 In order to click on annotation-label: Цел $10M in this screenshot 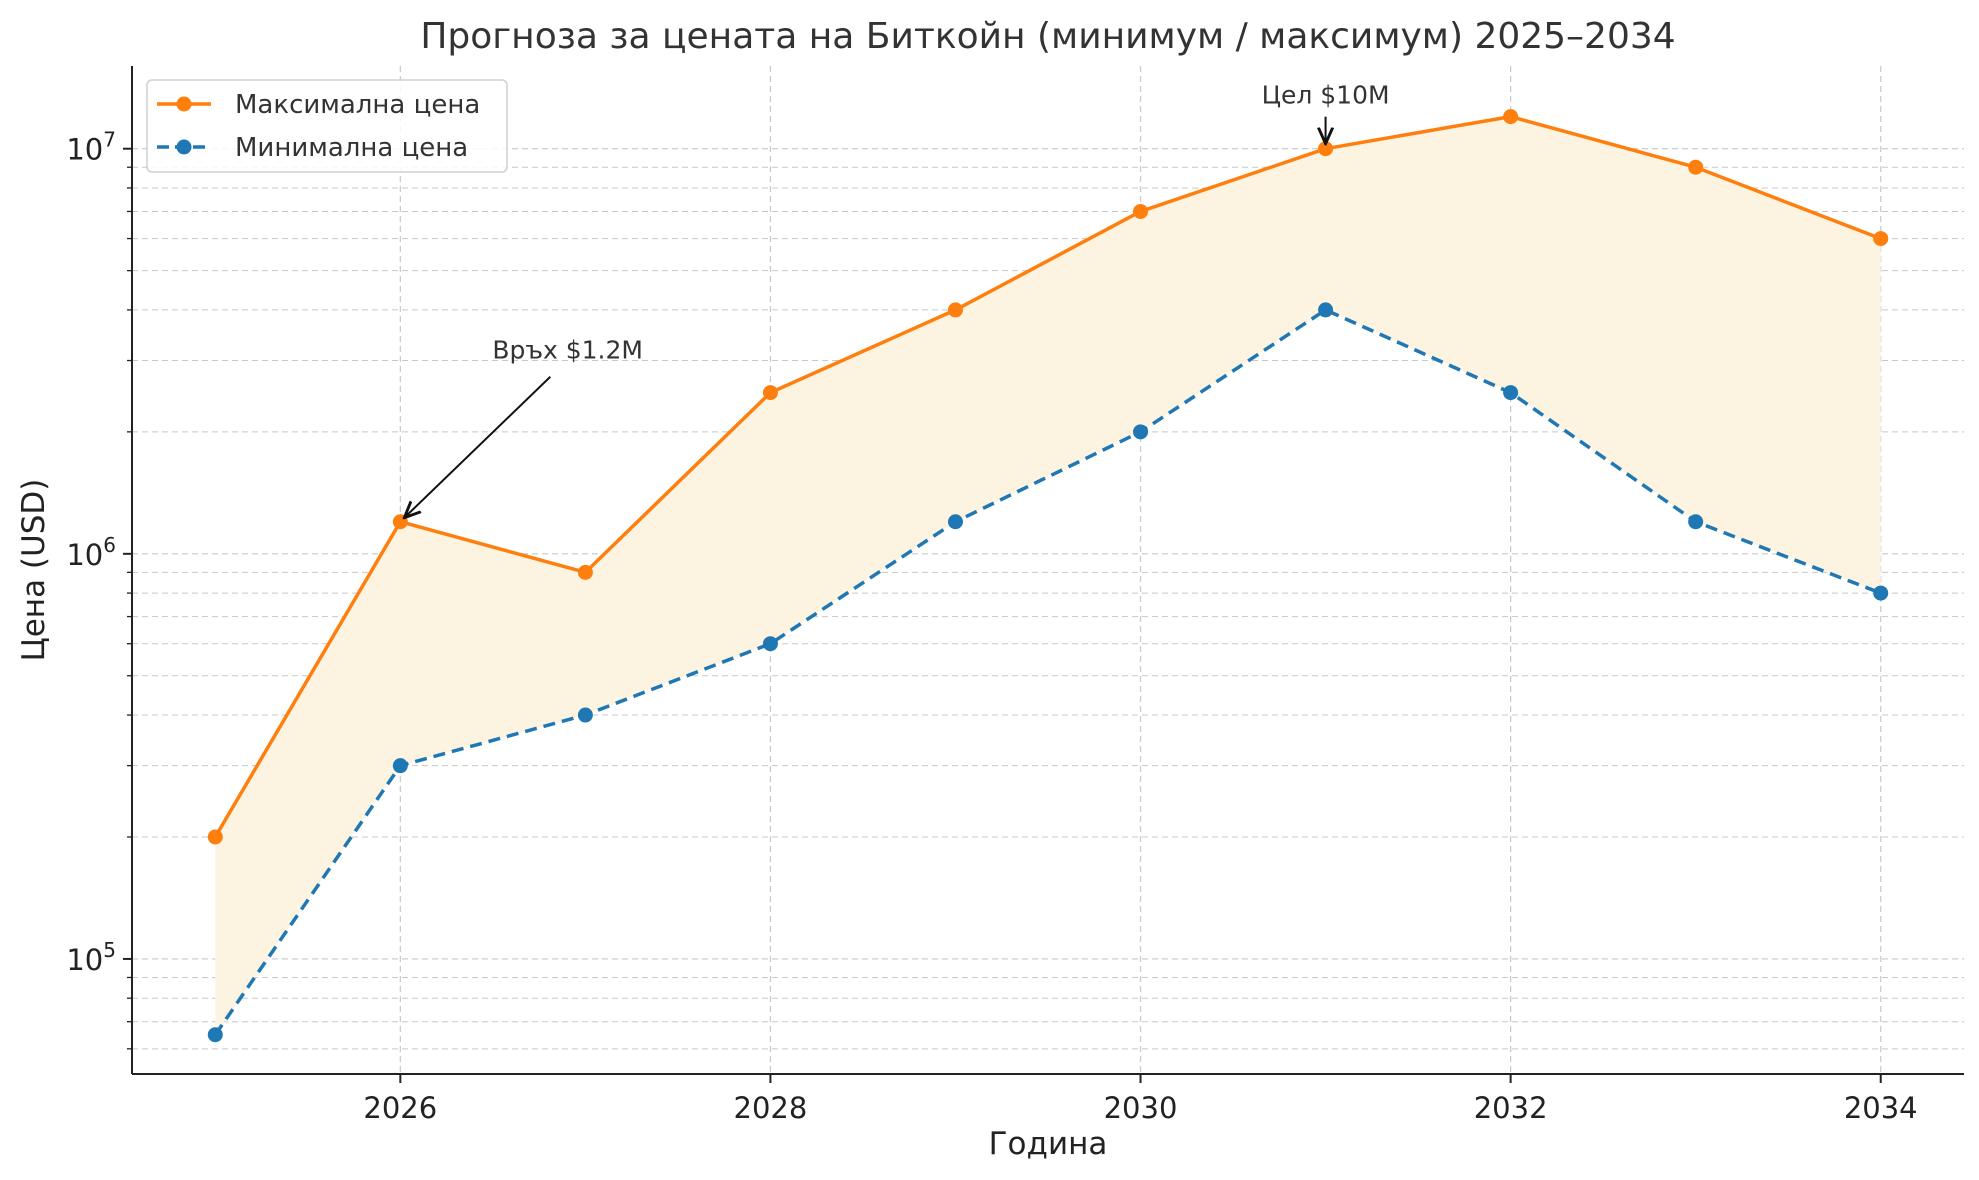, I will do `click(1326, 95)`.